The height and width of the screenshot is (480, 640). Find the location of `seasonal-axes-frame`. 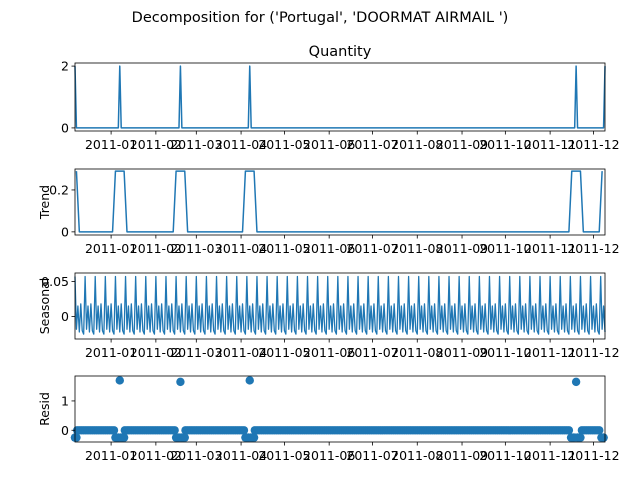

seasonal-axes-frame is located at coordinates (340, 306).